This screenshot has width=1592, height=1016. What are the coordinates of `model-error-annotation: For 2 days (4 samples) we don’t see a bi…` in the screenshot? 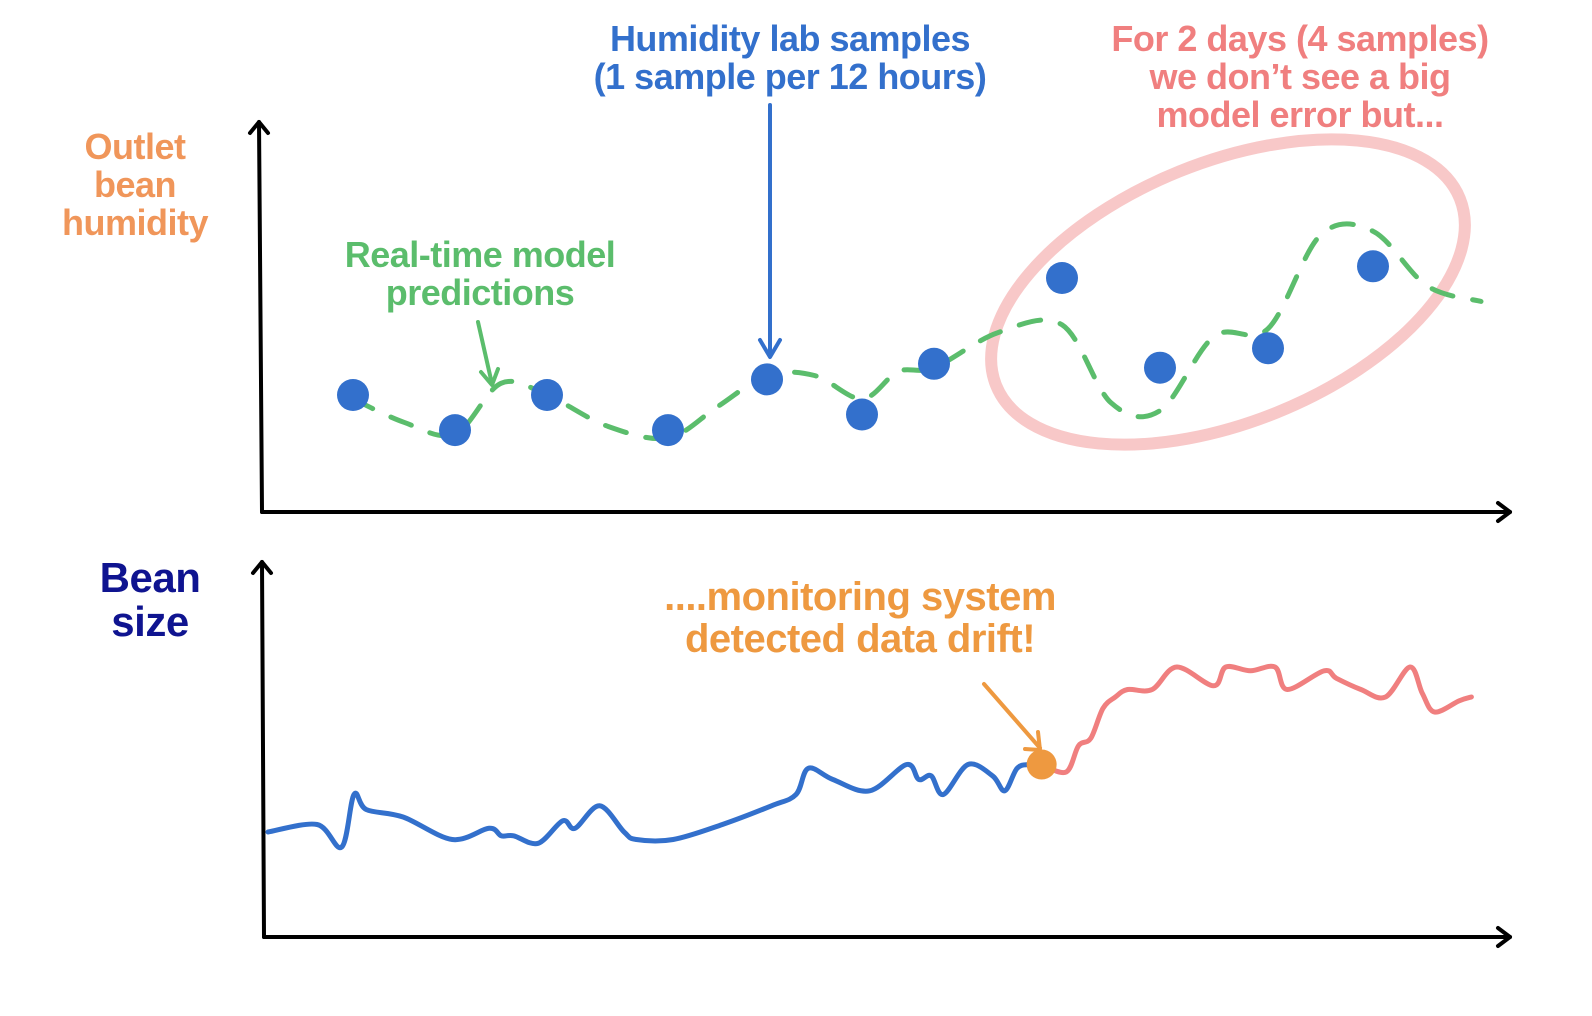 It's located at (1300, 76).